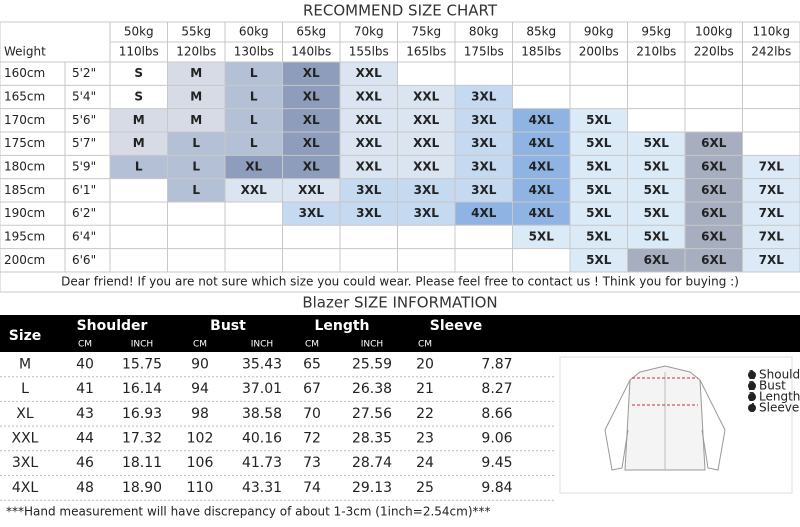 Image resolution: width=800 pixels, height=527 pixels. What do you see at coordinates (496, 389) in the screenshot?
I see `blazer-cell: 8.27` at bounding box center [496, 389].